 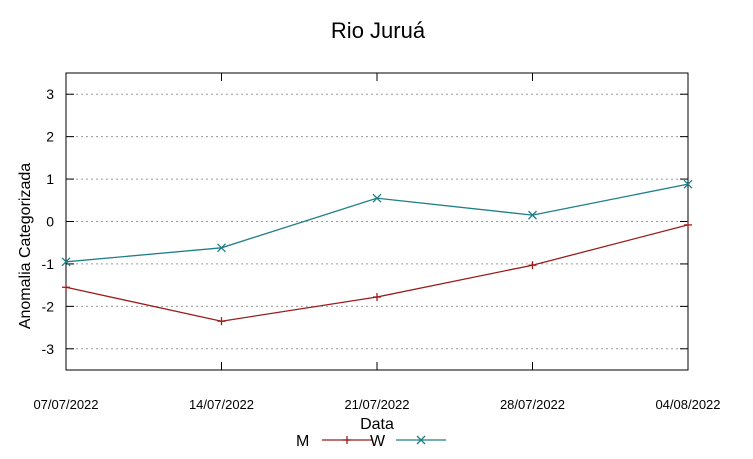 I want to click on y-tick-label: -3, so click(x=48, y=349).